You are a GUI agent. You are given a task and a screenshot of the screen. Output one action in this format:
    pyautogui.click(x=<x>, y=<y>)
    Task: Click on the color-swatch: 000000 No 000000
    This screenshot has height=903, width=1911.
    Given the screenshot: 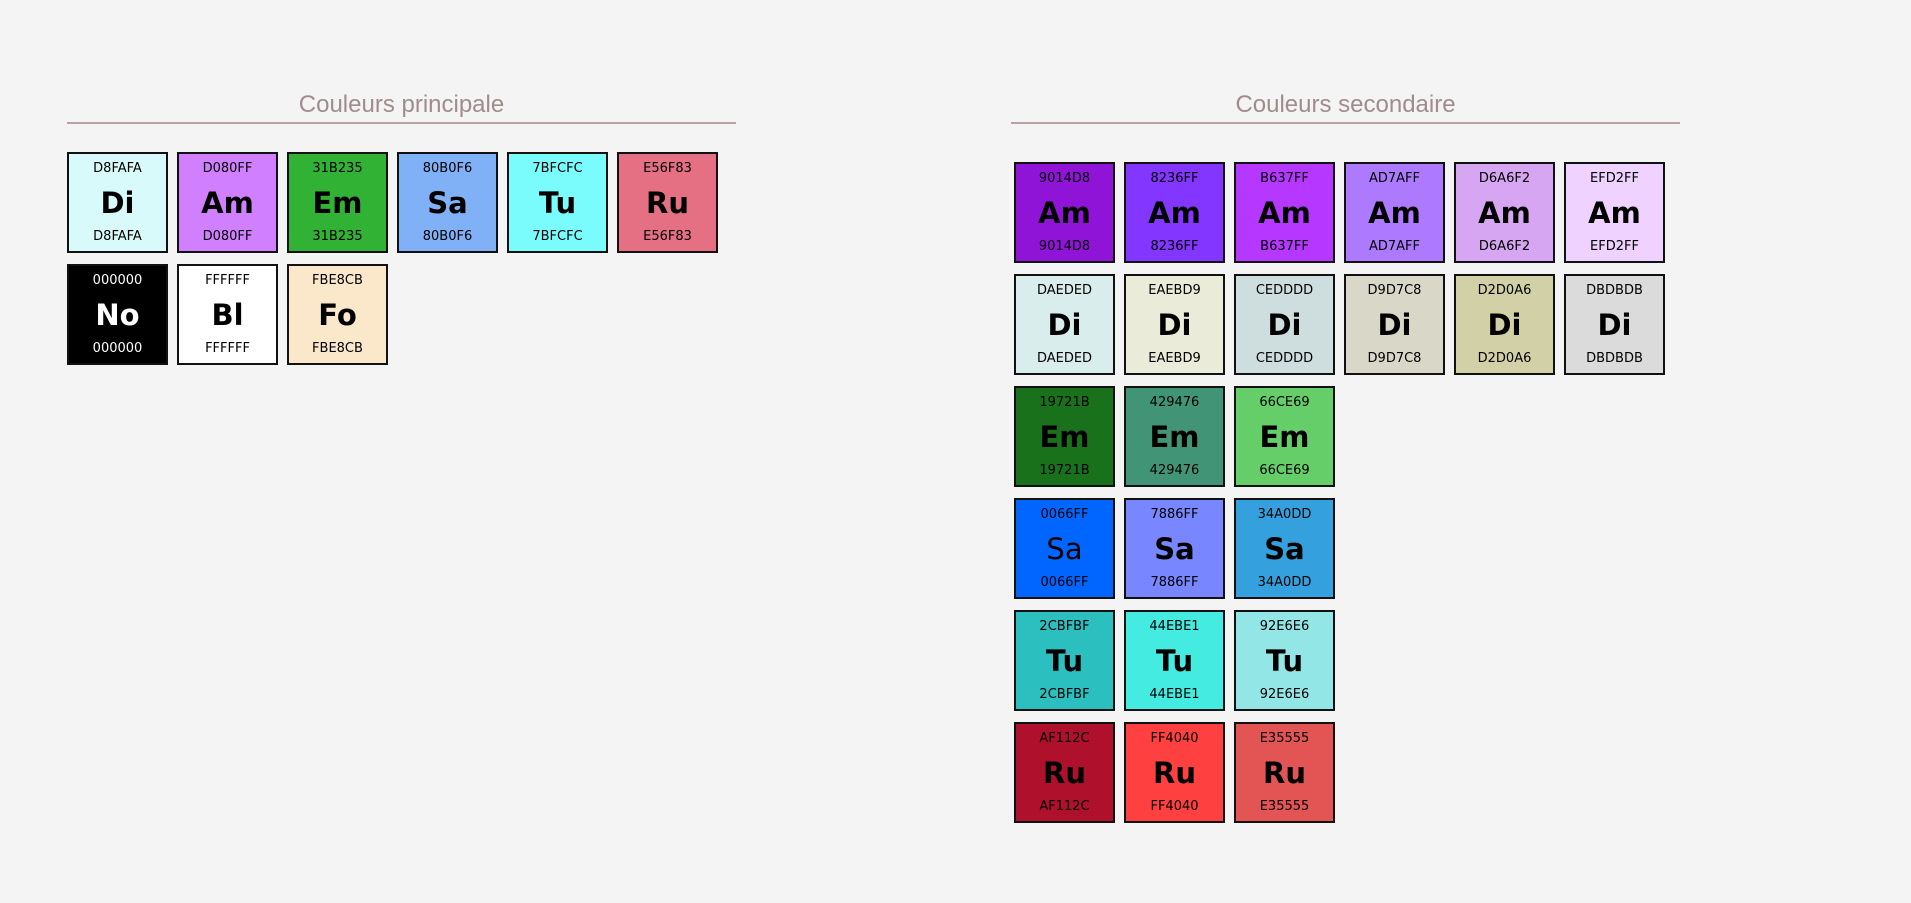 What is the action you would take?
    pyautogui.click(x=117, y=314)
    